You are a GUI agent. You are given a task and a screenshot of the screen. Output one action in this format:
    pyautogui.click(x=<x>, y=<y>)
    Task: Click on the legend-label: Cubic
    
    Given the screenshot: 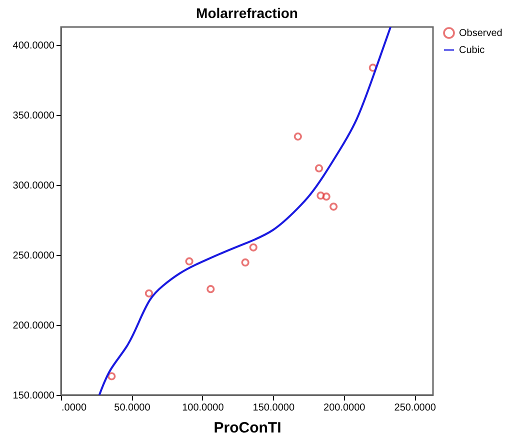 What is the action you would take?
    pyautogui.click(x=472, y=50)
    